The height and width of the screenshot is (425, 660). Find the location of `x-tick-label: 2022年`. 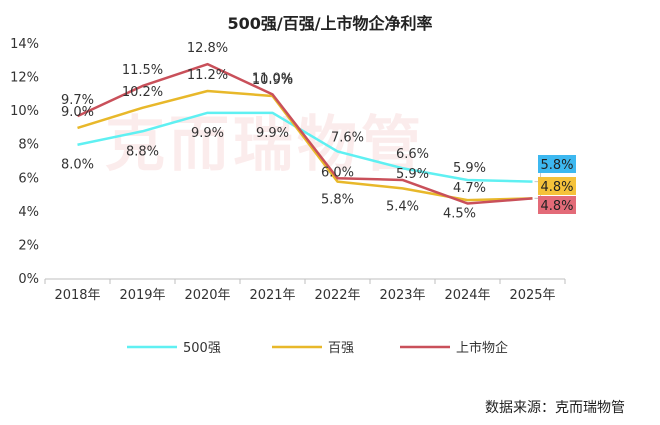

x-tick-label: 2022年 is located at coordinates (337, 295).